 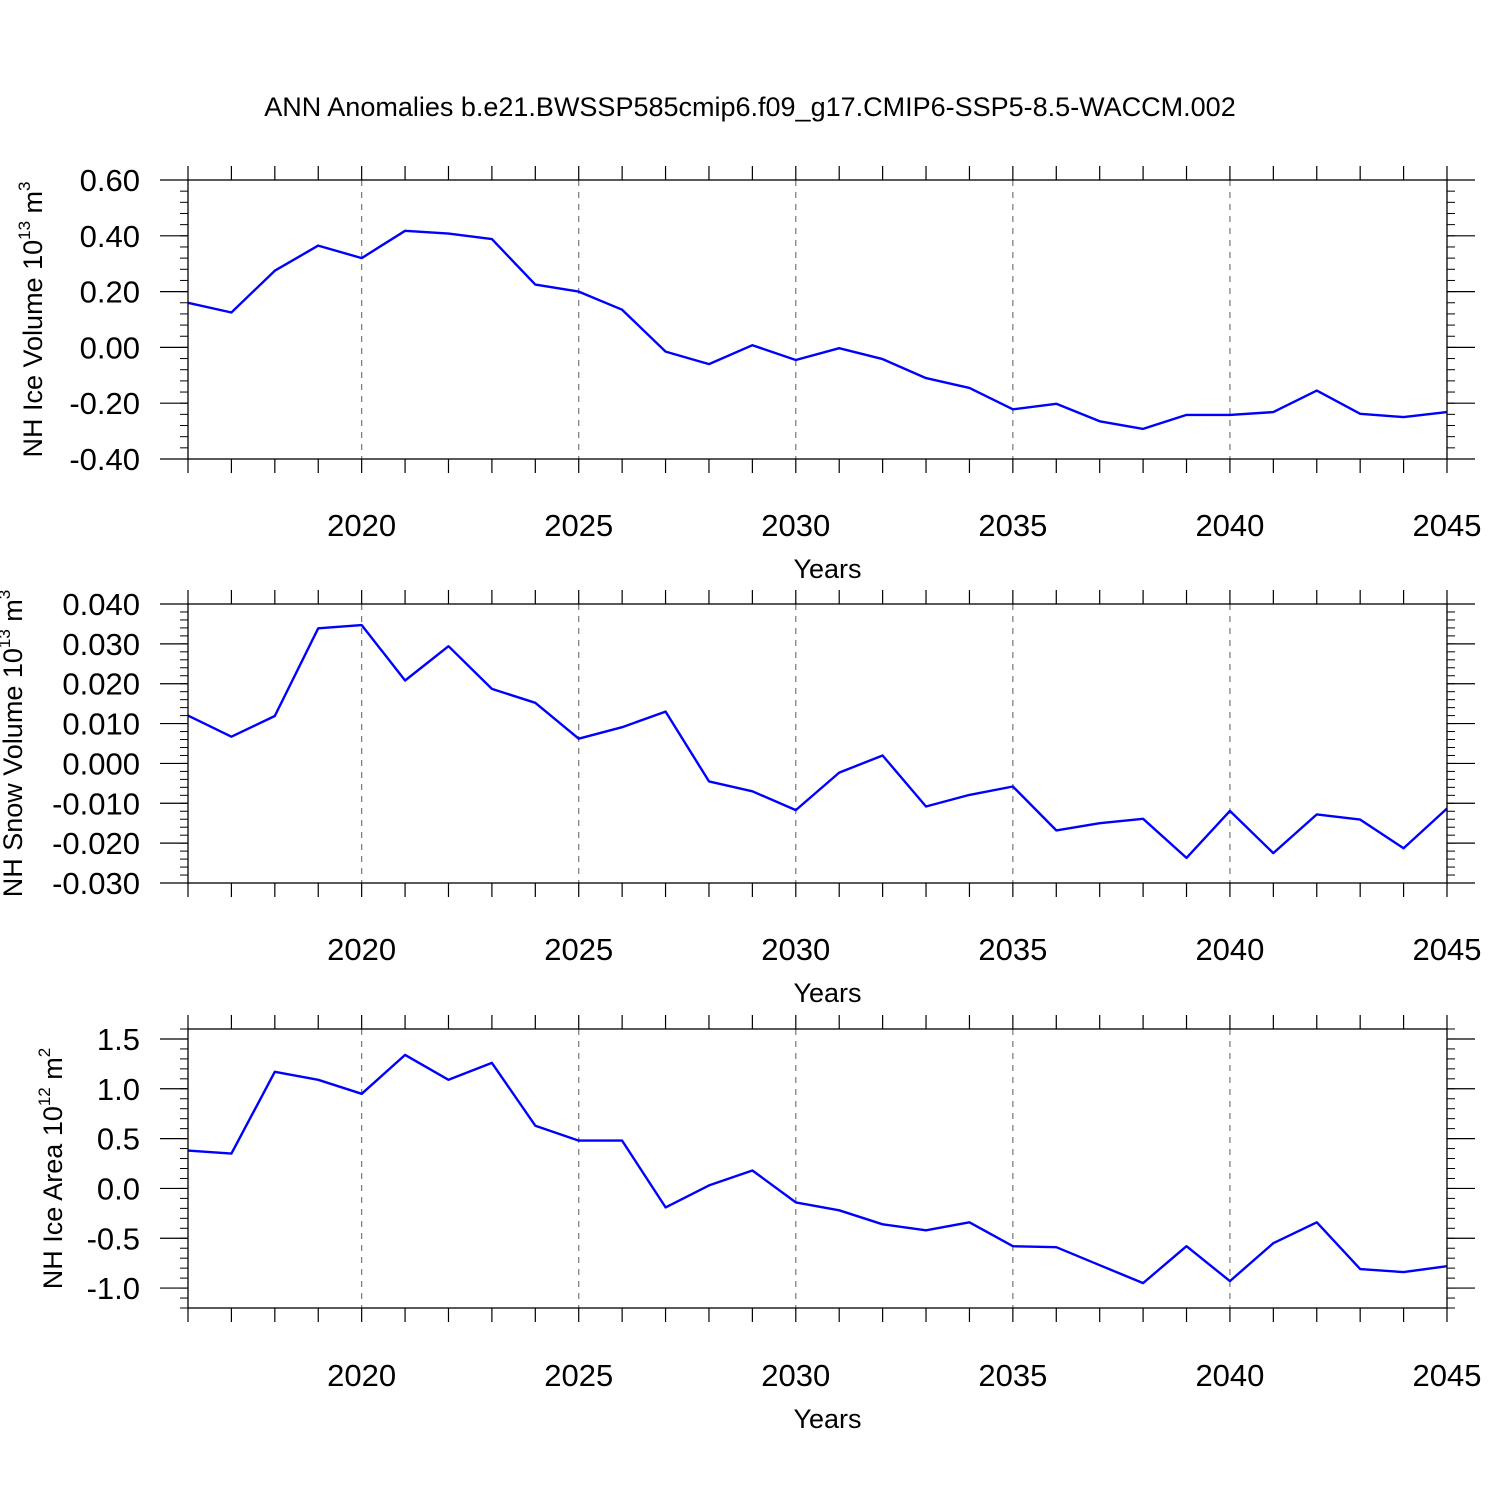 What do you see at coordinates (104, 459) in the screenshot?
I see `y-tick-label: -0.40` at bounding box center [104, 459].